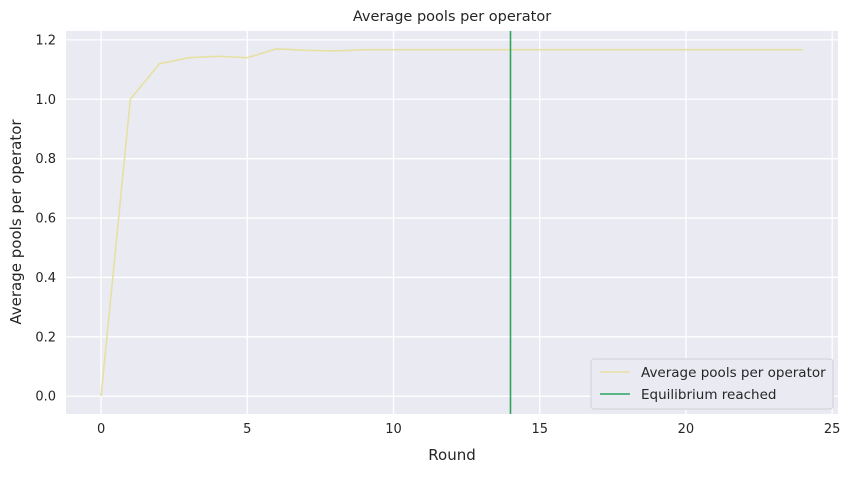 This screenshot has height=477, width=852. I want to click on y-tick-label: 1.2, so click(45, 40).